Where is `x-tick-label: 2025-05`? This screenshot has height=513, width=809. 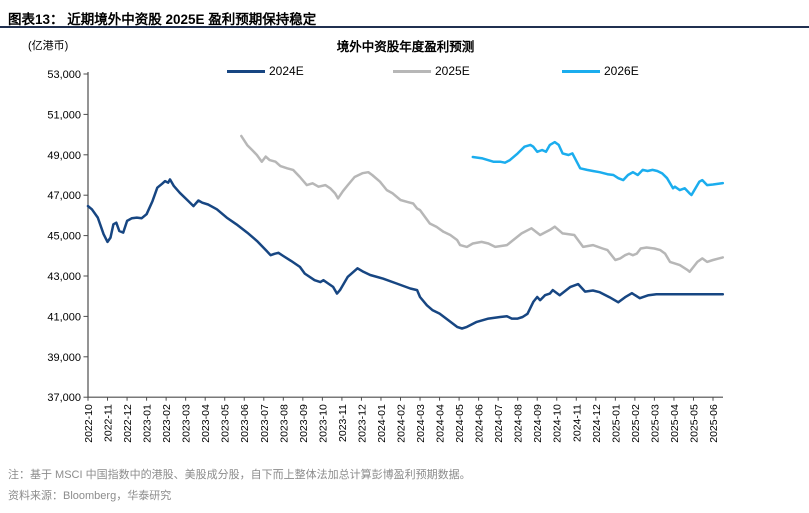
x-tick-label: 2025-05 is located at coordinates (694, 423).